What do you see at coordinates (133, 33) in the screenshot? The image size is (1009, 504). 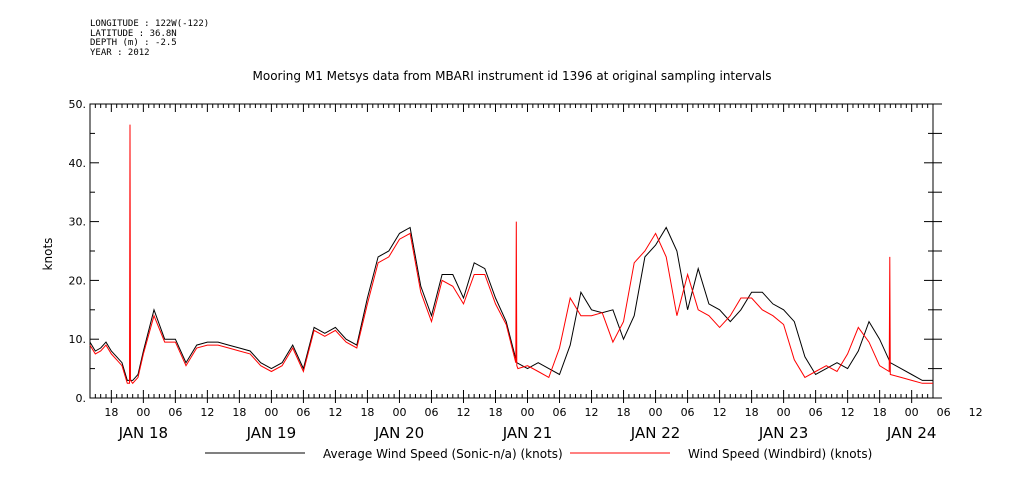 I see `meta-latitude: LATITUDE : 36.8N` at bounding box center [133, 33].